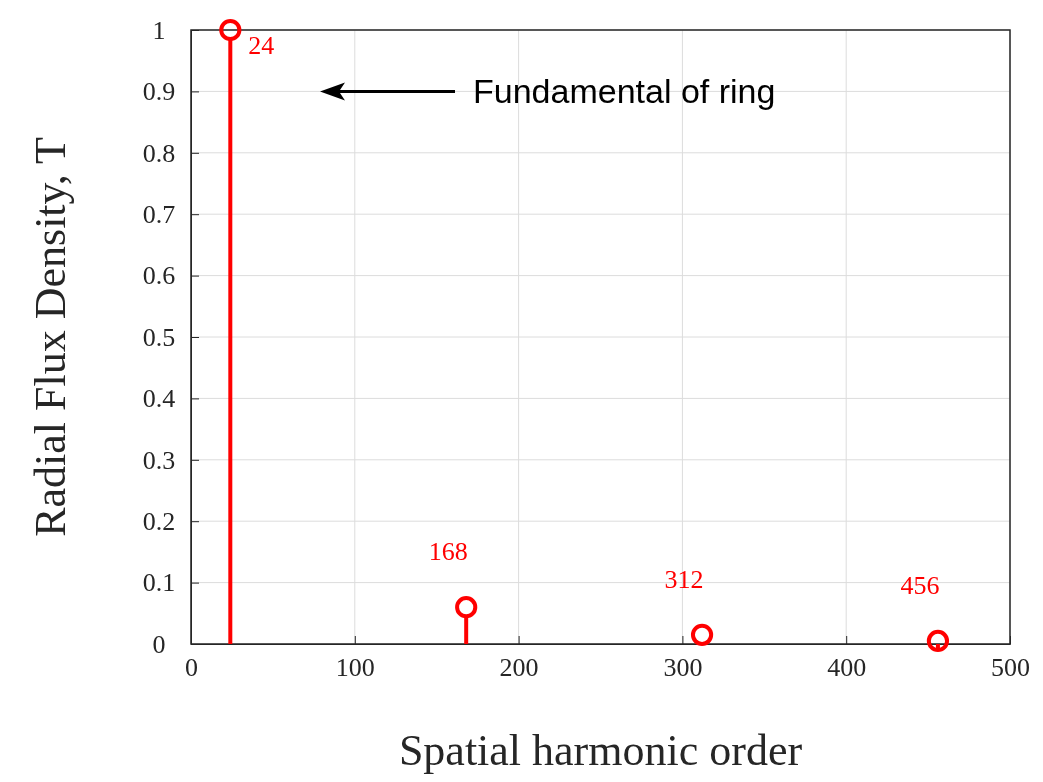 The image size is (1043, 782). What do you see at coordinates (159, 30) in the screenshot?
I see `y-tick-label: 1` at bounding box center [159, 30].